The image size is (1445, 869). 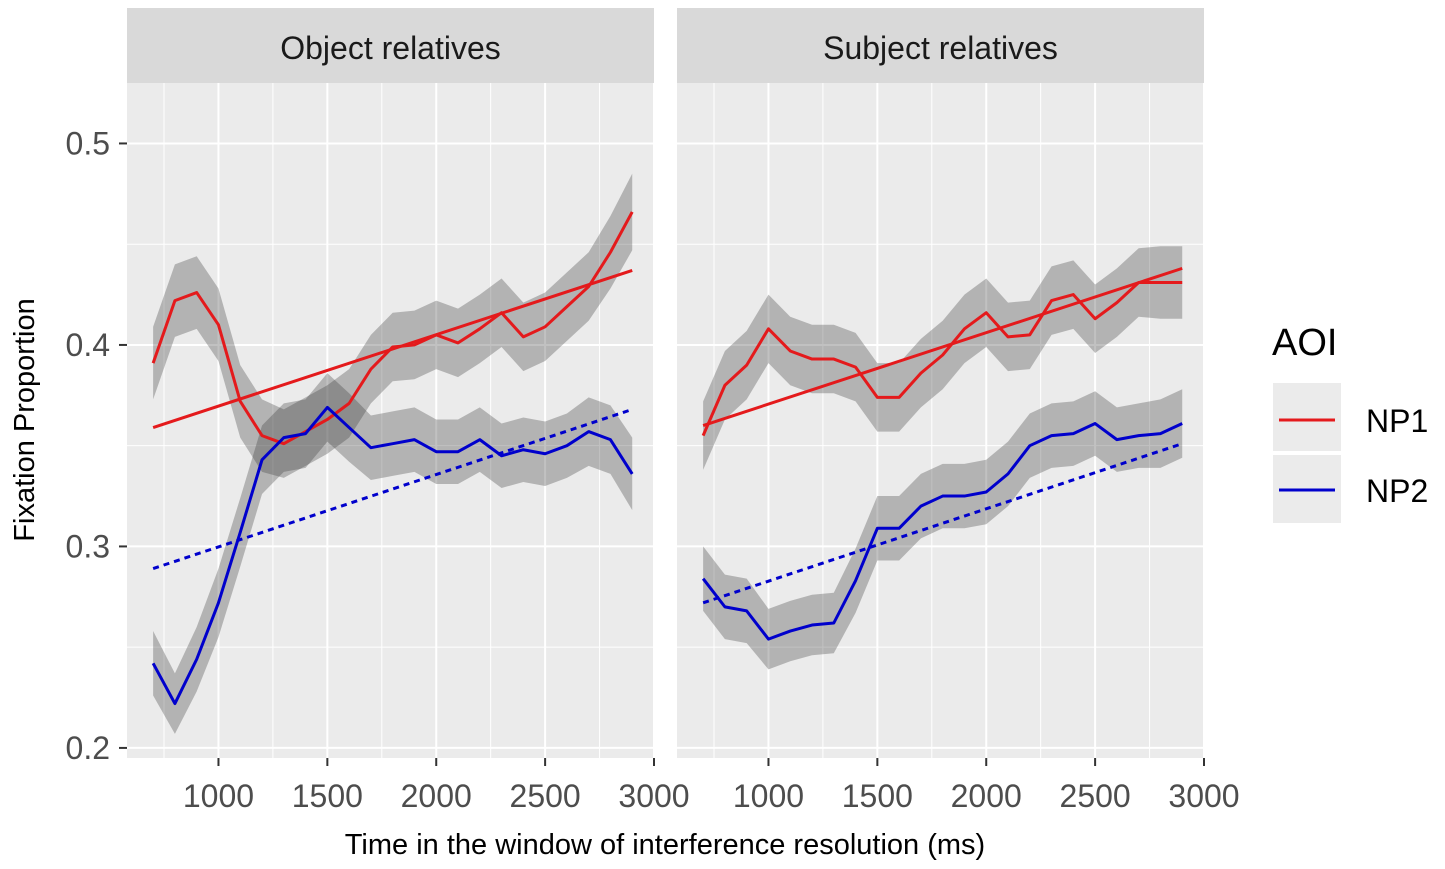 I want to click on panel-subject-relatives-title: Subject relatives, so click(x=940, y=48).